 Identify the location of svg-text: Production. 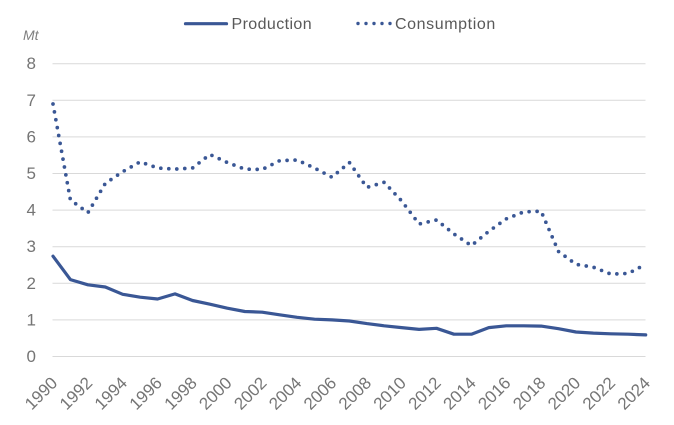
(272, 24).